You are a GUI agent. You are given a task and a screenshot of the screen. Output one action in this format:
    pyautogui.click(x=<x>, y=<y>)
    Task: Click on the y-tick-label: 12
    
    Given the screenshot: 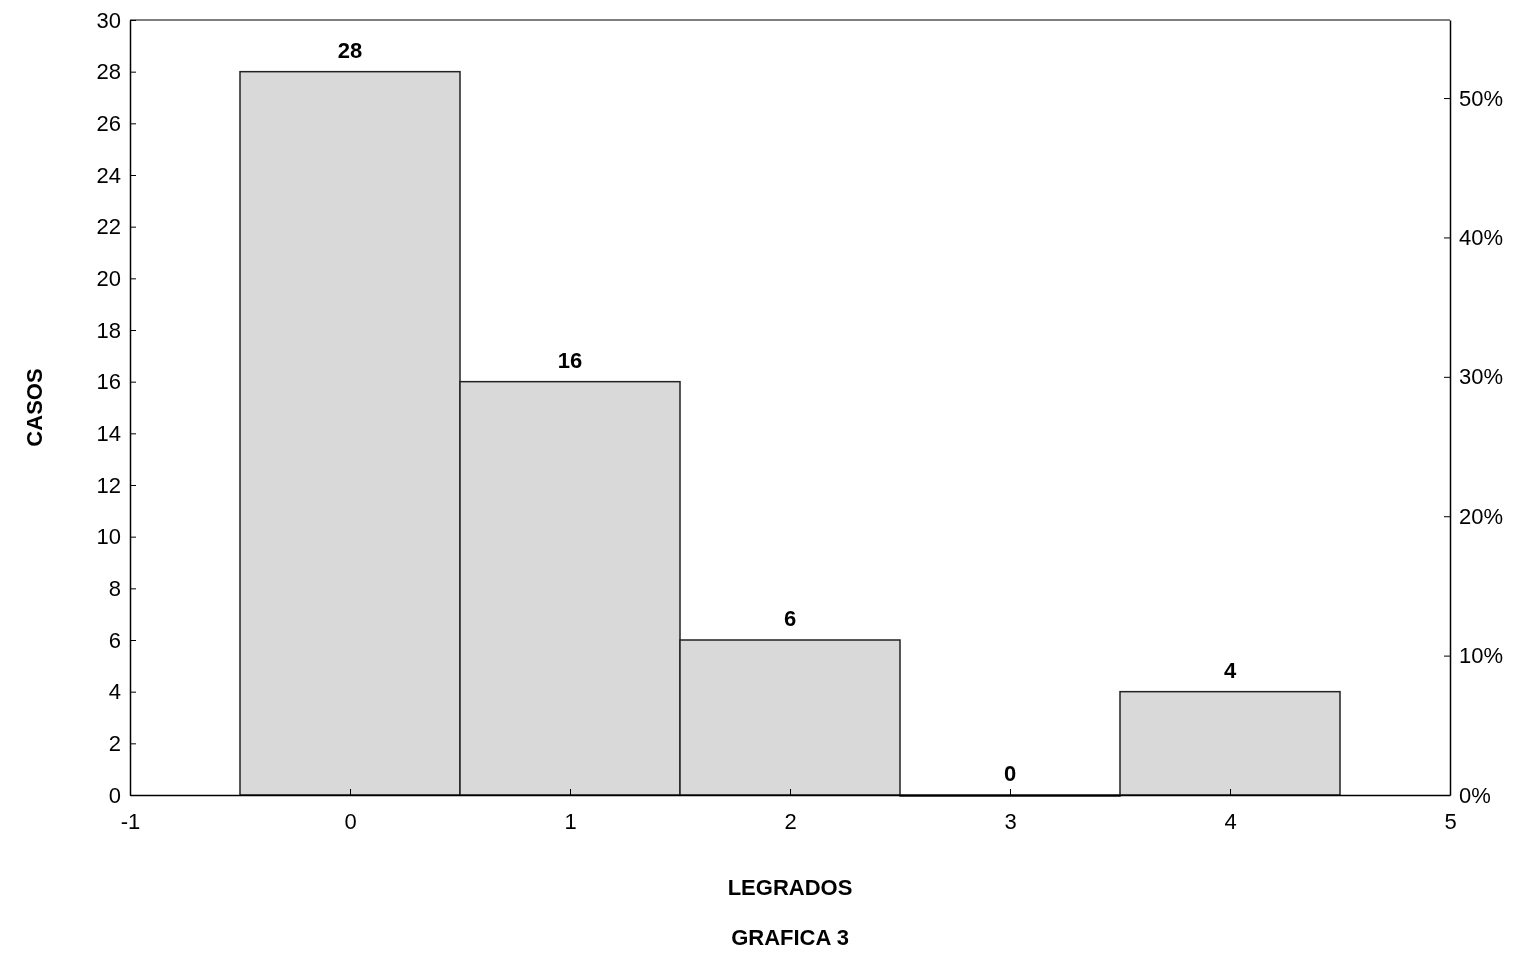 What is the action you would take?
    pyautogui.click(x=108, y=485)
    